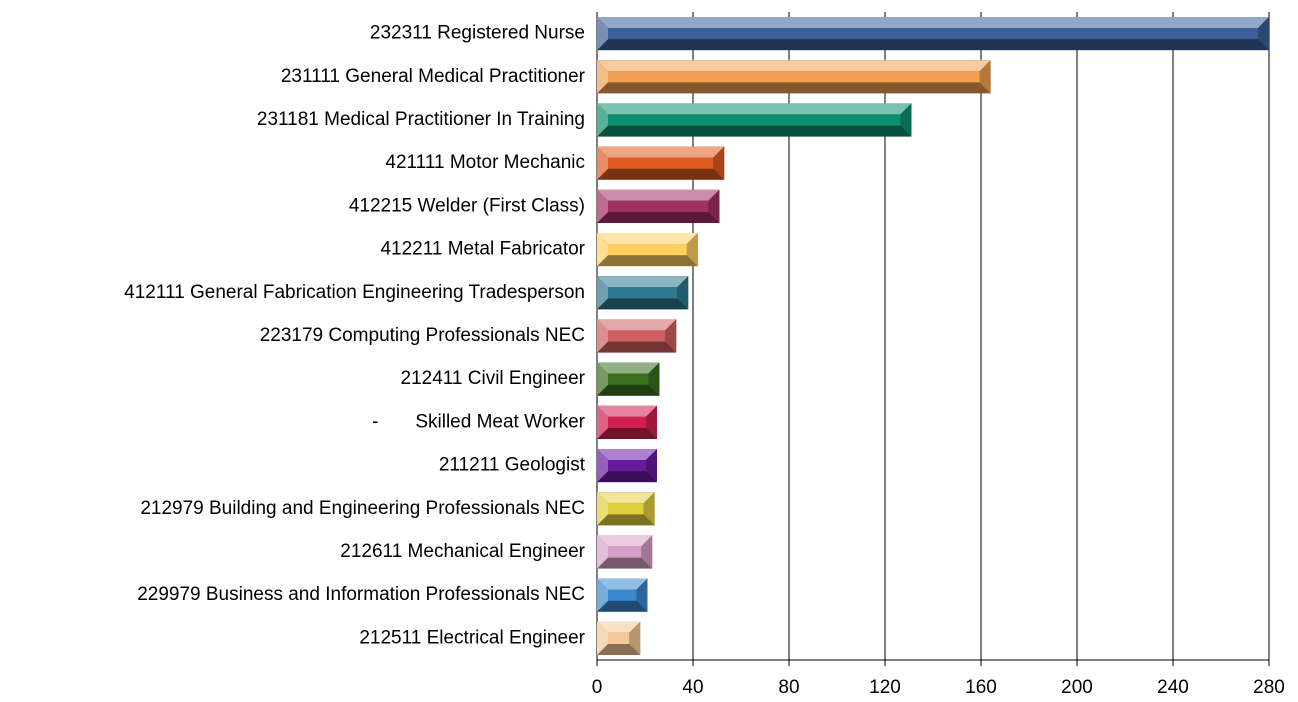  What do you see at coordinates (1077, 687) in the screenshot?
I see `x-tick-label: 200` at bounding box center [1077, 687].